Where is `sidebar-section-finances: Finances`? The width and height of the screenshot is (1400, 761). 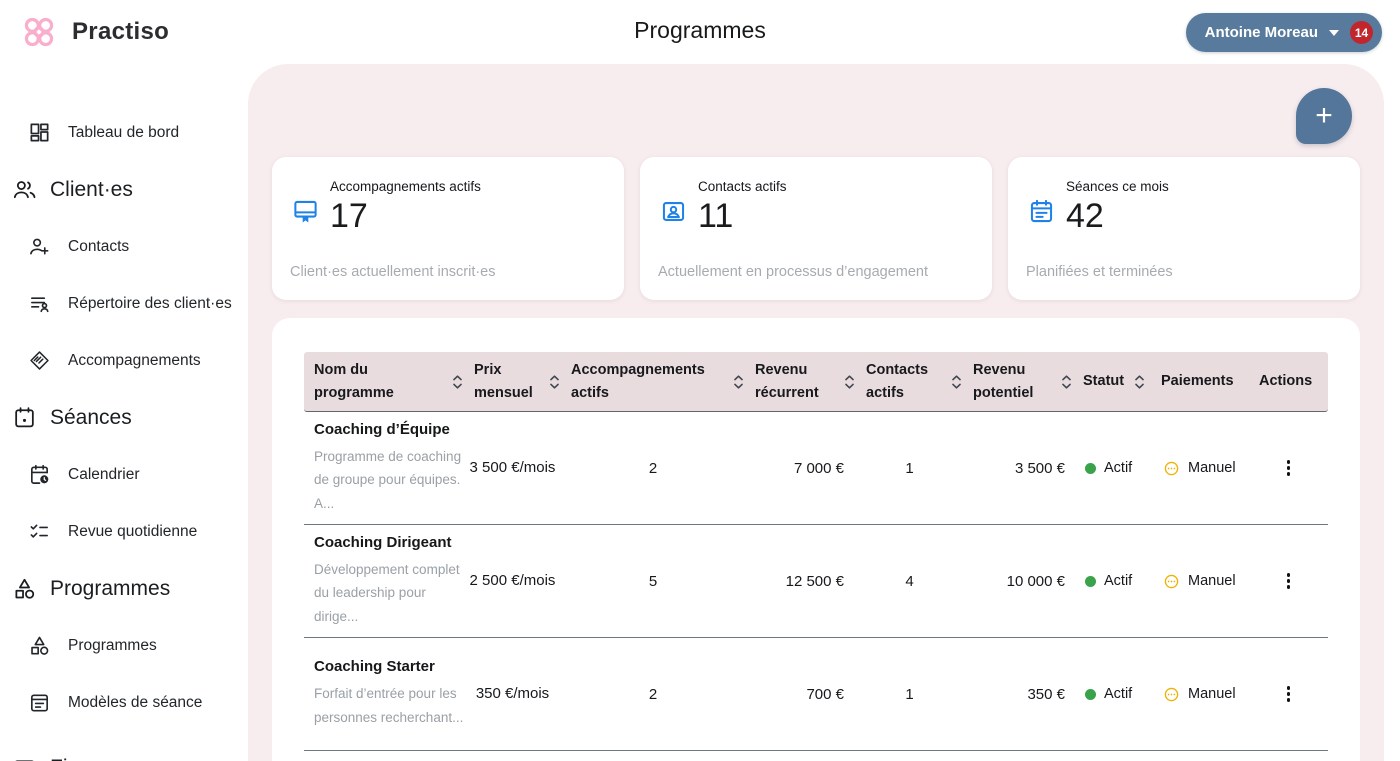
sidebar-section-finances: Finances is located at coordinates (124, 750).